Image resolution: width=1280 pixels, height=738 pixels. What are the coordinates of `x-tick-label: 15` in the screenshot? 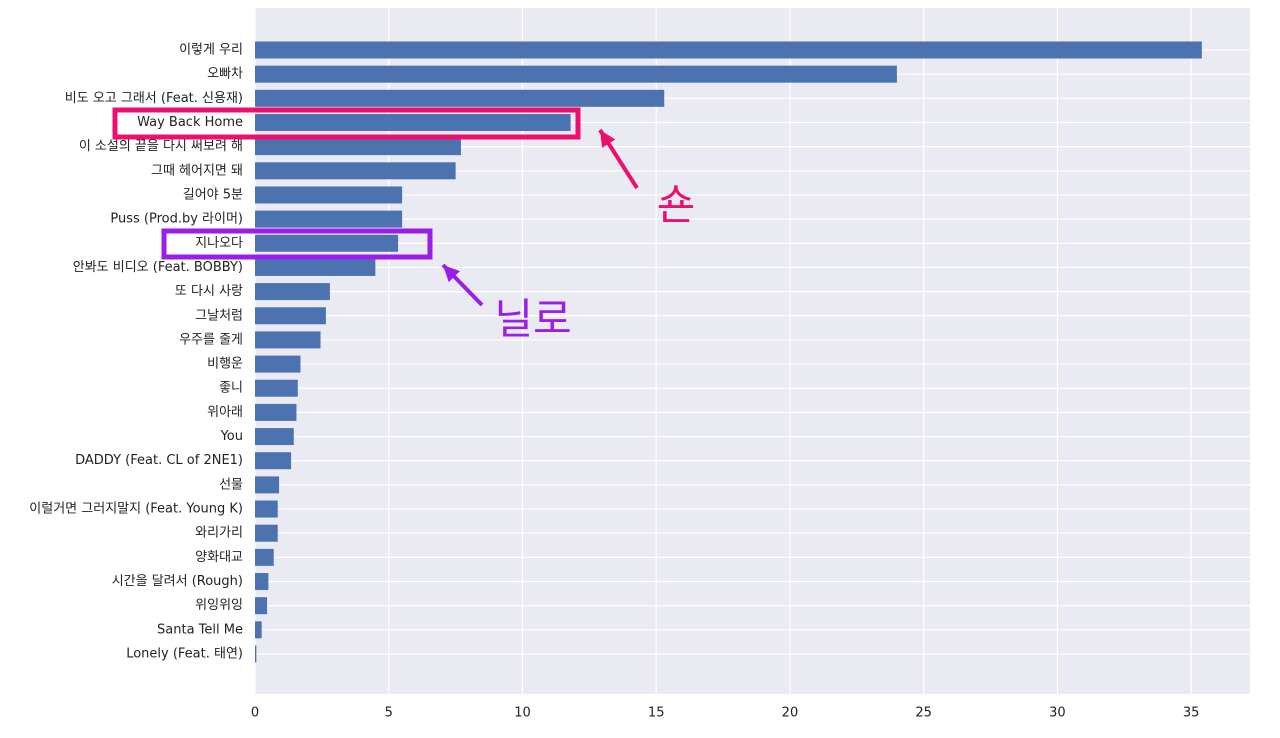 It's located at (656, 713).